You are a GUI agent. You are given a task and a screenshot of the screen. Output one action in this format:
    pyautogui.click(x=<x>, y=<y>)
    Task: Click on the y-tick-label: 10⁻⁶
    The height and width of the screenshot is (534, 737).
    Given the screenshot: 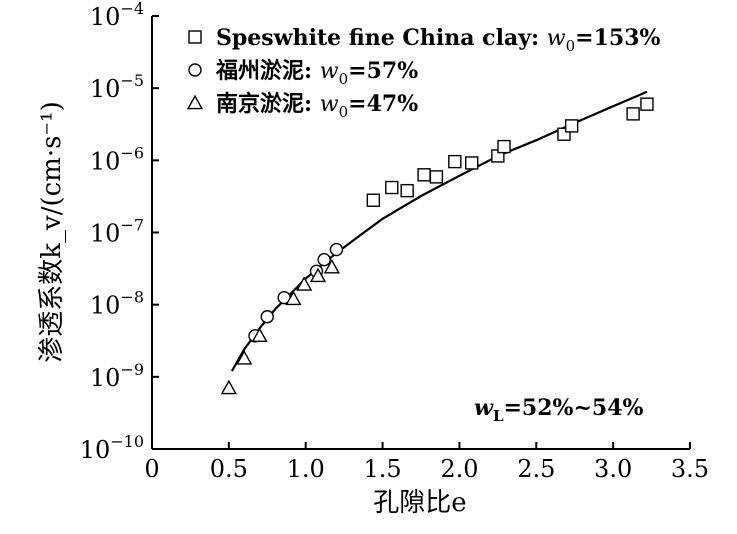 What is the action you would take?
    pyautogui.click(x=117, y=159)
    